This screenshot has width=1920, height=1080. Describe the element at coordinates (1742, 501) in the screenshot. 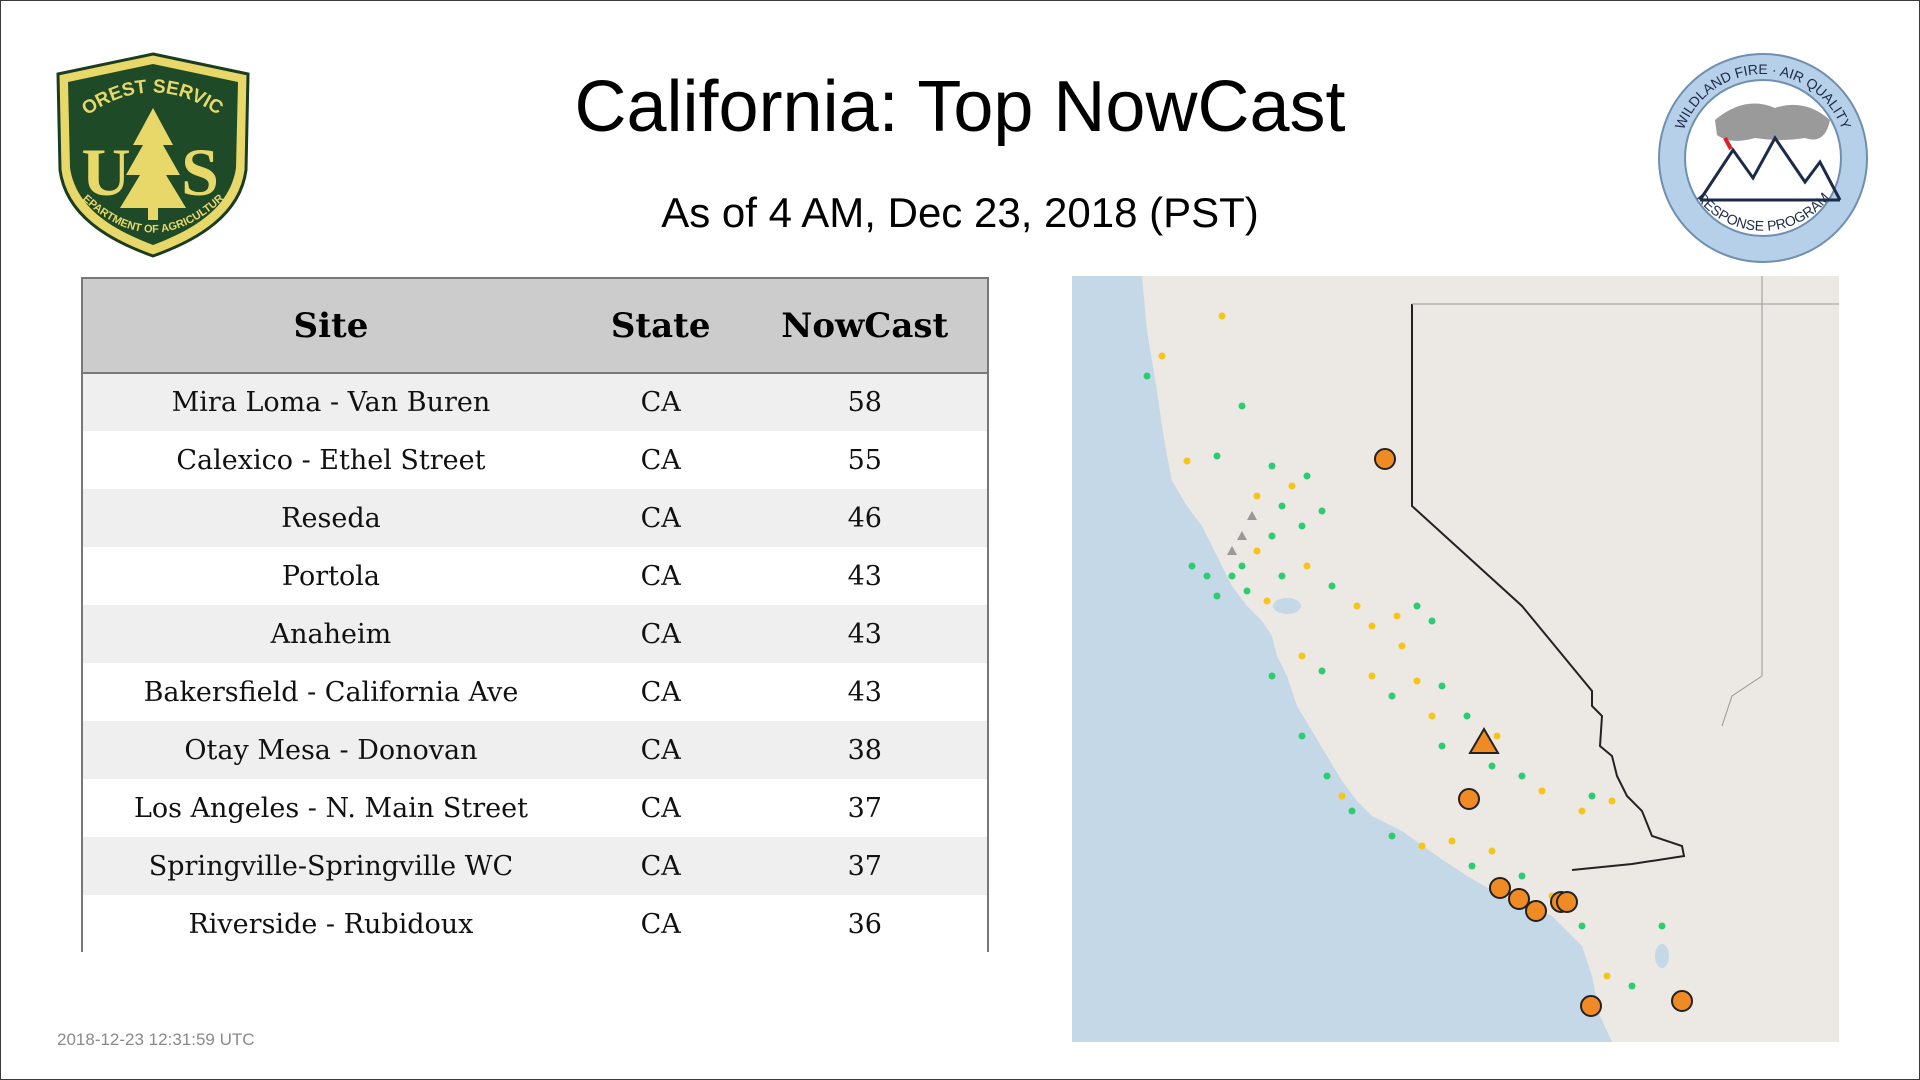

I see `nevada-arizona-border` at that location.